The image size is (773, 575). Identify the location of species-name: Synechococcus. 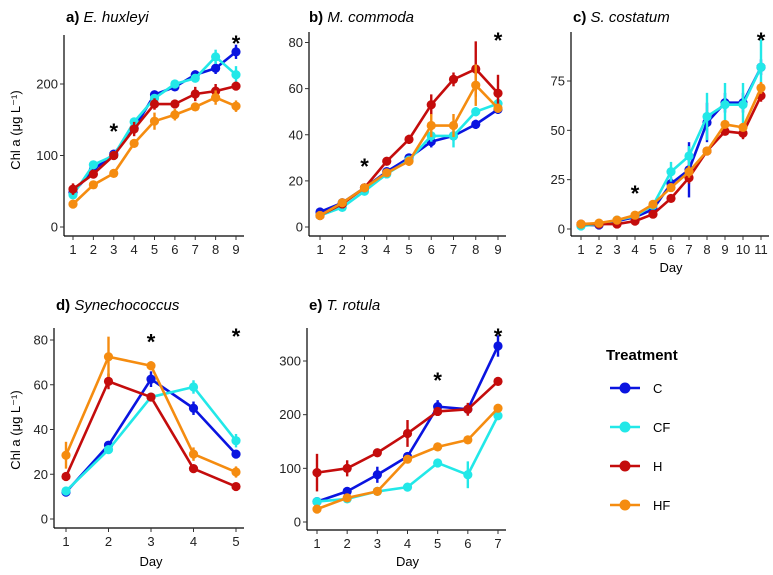
(127, 305).